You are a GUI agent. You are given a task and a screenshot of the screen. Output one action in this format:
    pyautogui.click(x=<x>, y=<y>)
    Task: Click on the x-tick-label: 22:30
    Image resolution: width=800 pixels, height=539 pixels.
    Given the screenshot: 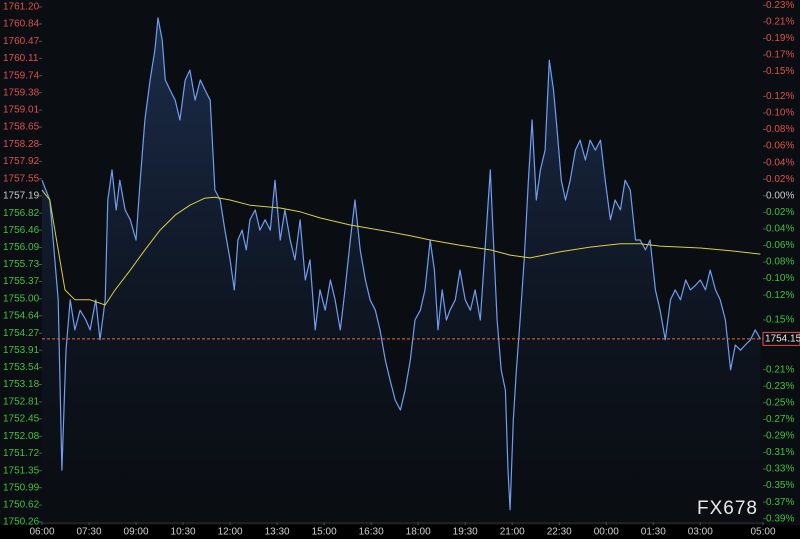 What is the action you would take?
    pyautogui.click(x=559, y=532)
    